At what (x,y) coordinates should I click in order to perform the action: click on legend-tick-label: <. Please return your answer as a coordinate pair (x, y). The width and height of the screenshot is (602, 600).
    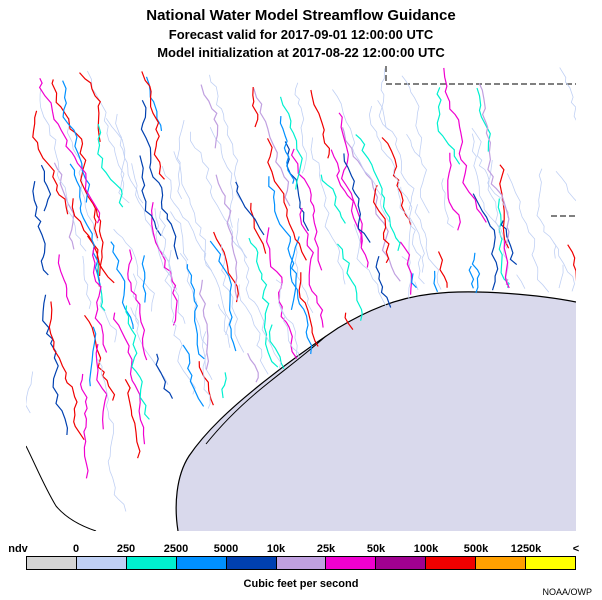
    Looking at the image, I should click on (576, 549).